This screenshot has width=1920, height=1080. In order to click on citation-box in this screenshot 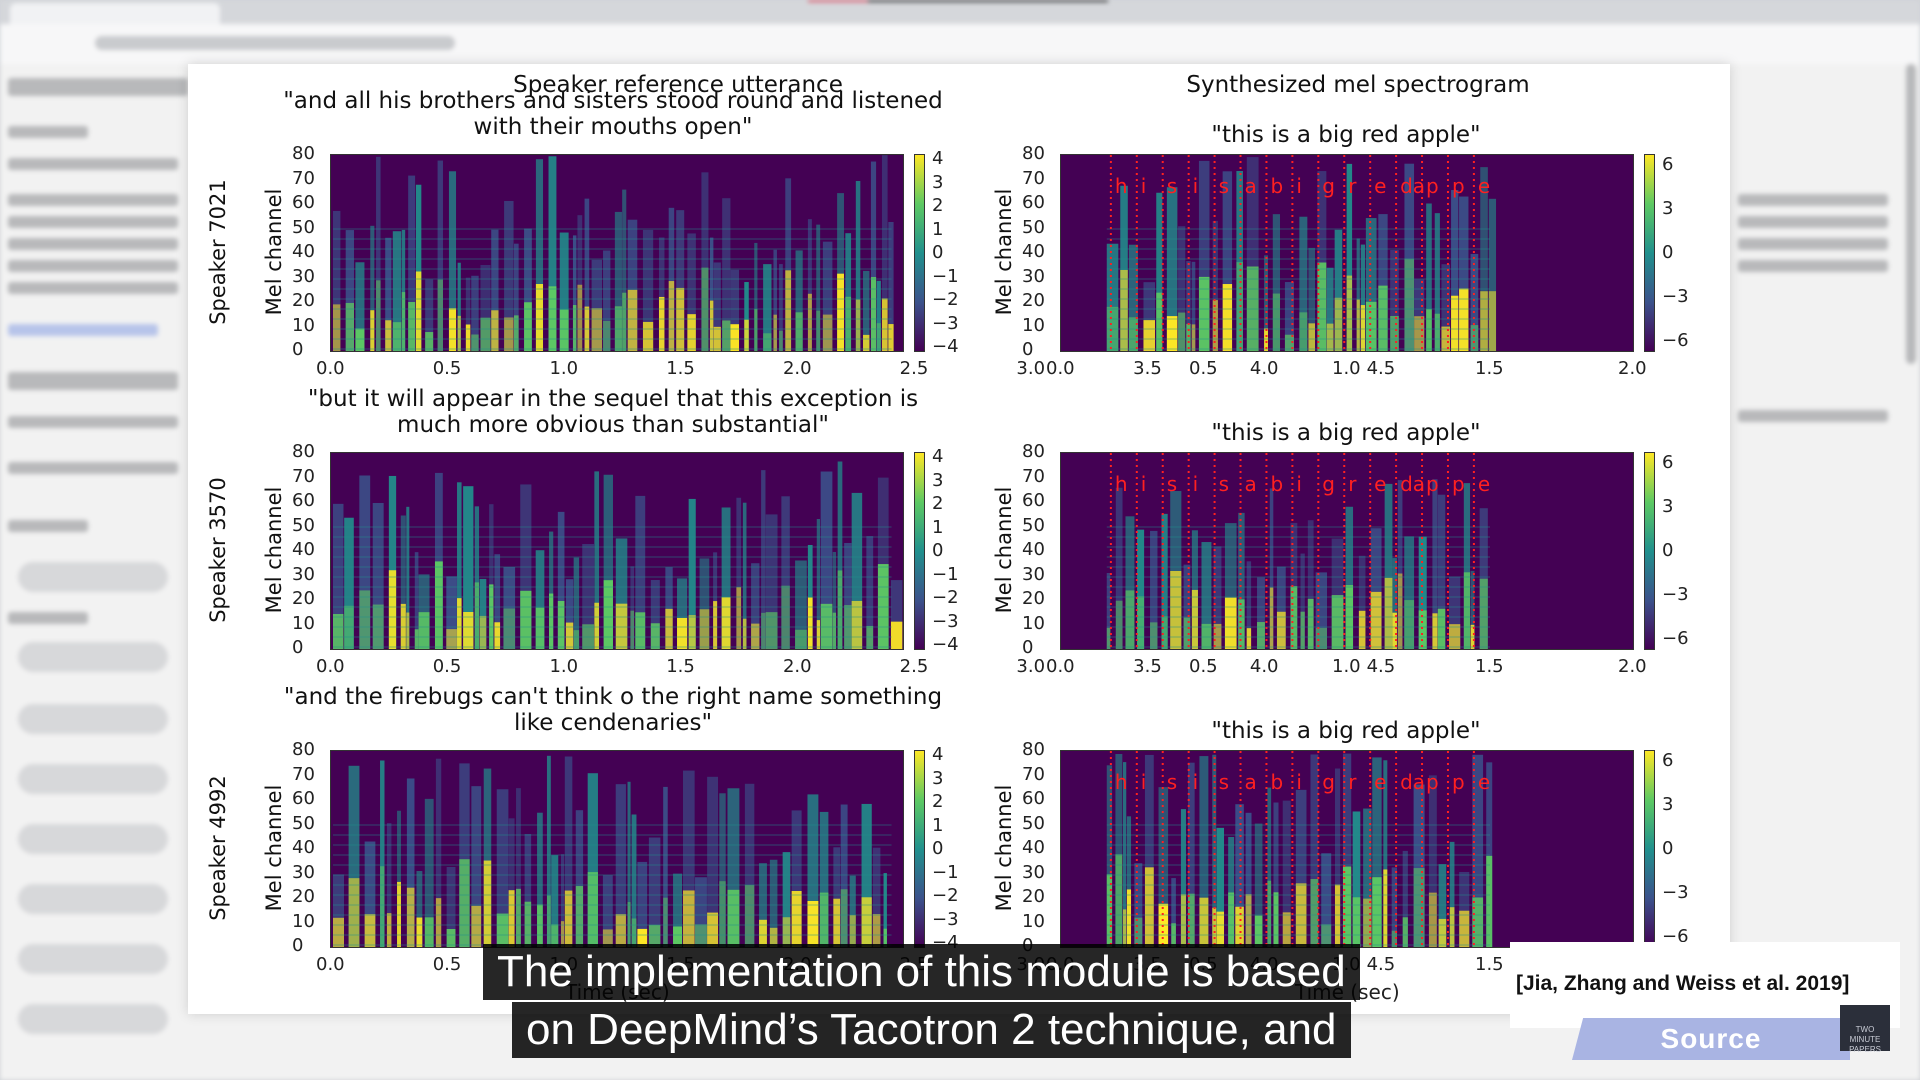, I will do `click(1705, 985)`.